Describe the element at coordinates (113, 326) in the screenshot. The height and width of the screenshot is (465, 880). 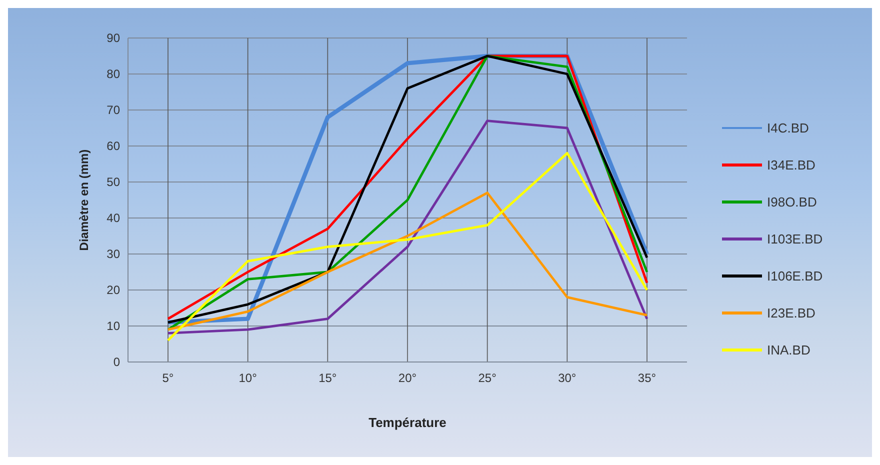
I see `y-tick-label: 10` at that location.